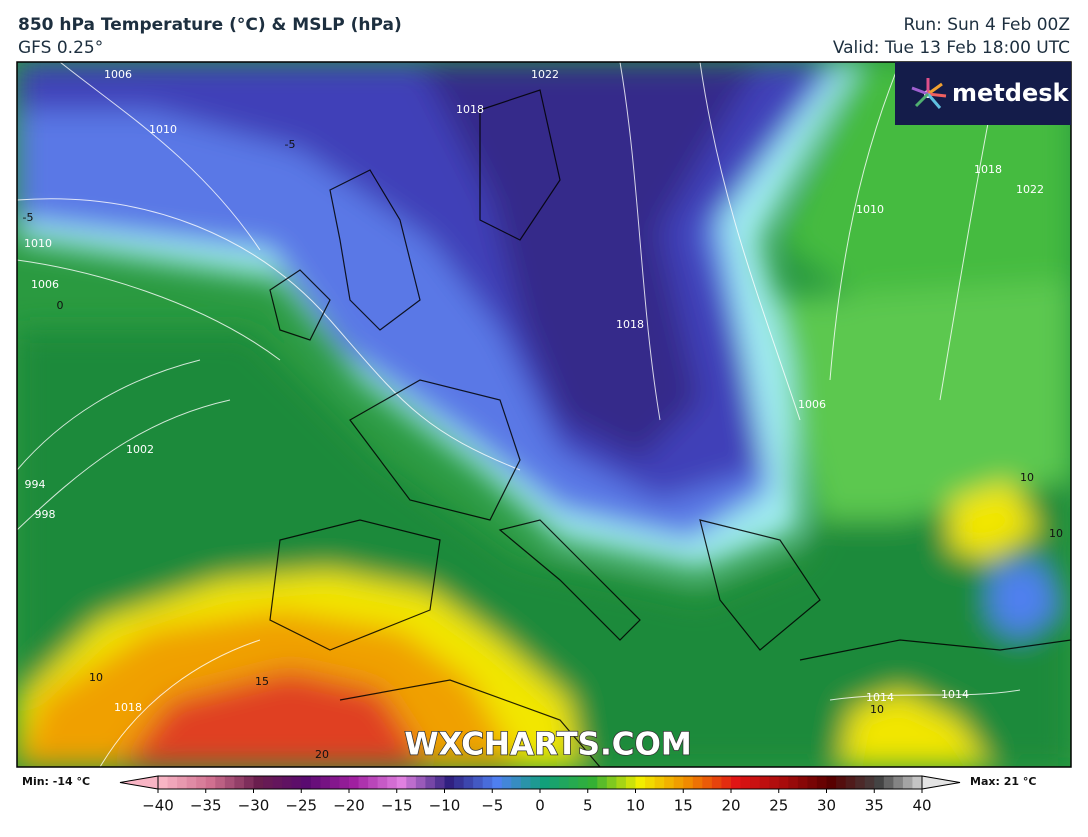 Image resolution: width=1088 pixels, height=837 pixels. Describe the element at coordinates (60, 48) in the screenshot. I see `subtitle: GFS 0.25°` at that location.